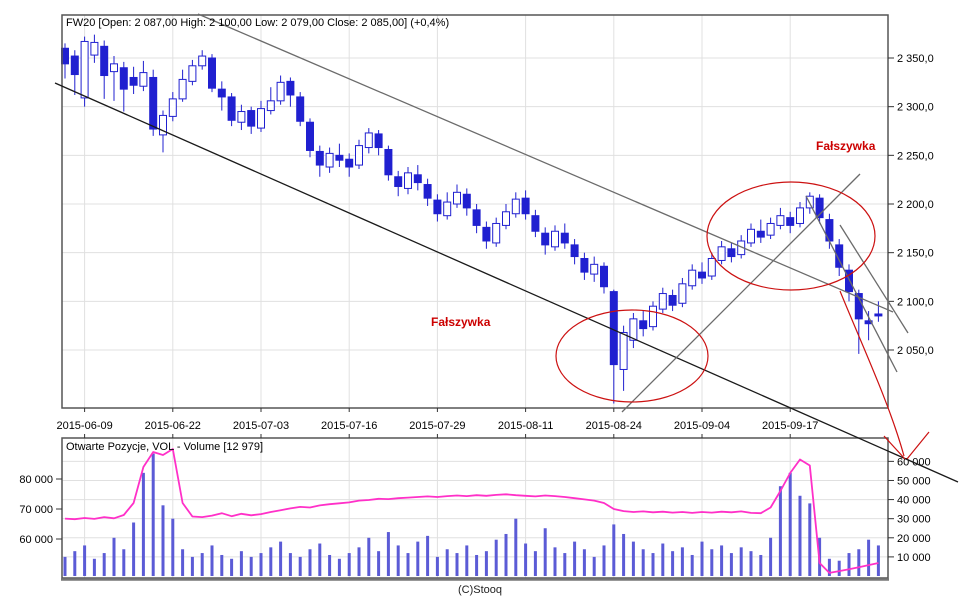 This screenshot has width=960, height=600. Describe the element at coordinates (741, 293) in the screenshot. I see `ascending-support-line` at that location.